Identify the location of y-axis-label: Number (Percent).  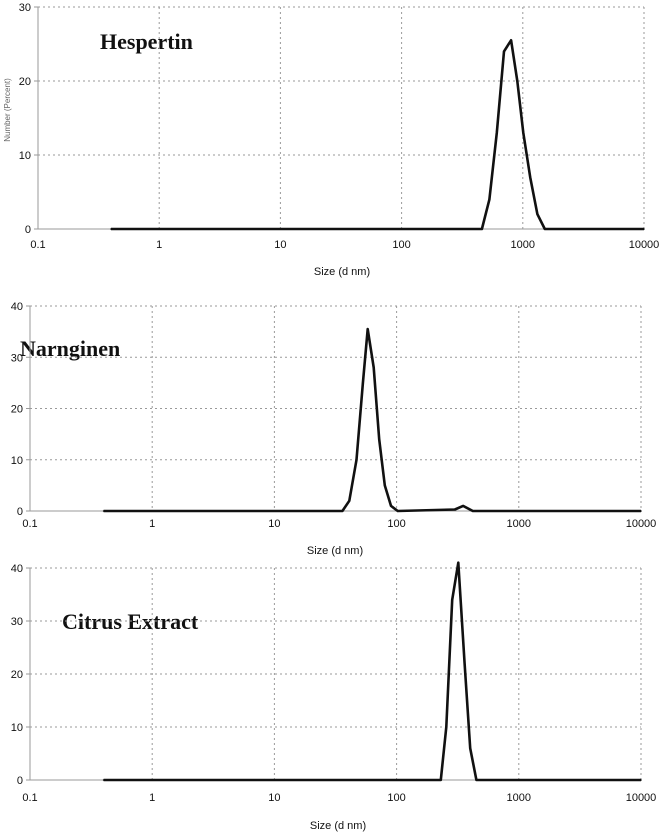
(7, 110).